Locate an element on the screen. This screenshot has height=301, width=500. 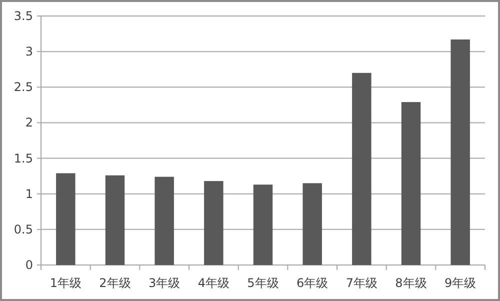
y-tick-label: 2.5 is located at coordinates (23, 87).